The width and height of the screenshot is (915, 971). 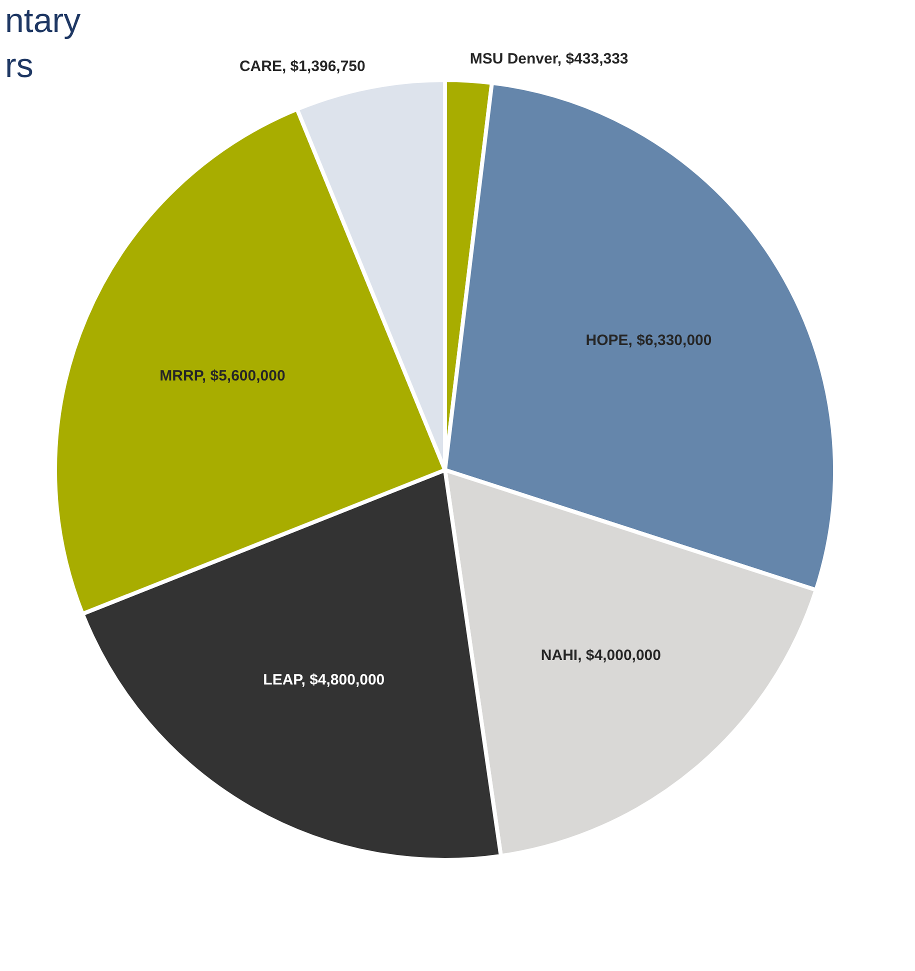 I want to click on slice-label: HOPE, $6,330,000, so click(x=649, y=340).